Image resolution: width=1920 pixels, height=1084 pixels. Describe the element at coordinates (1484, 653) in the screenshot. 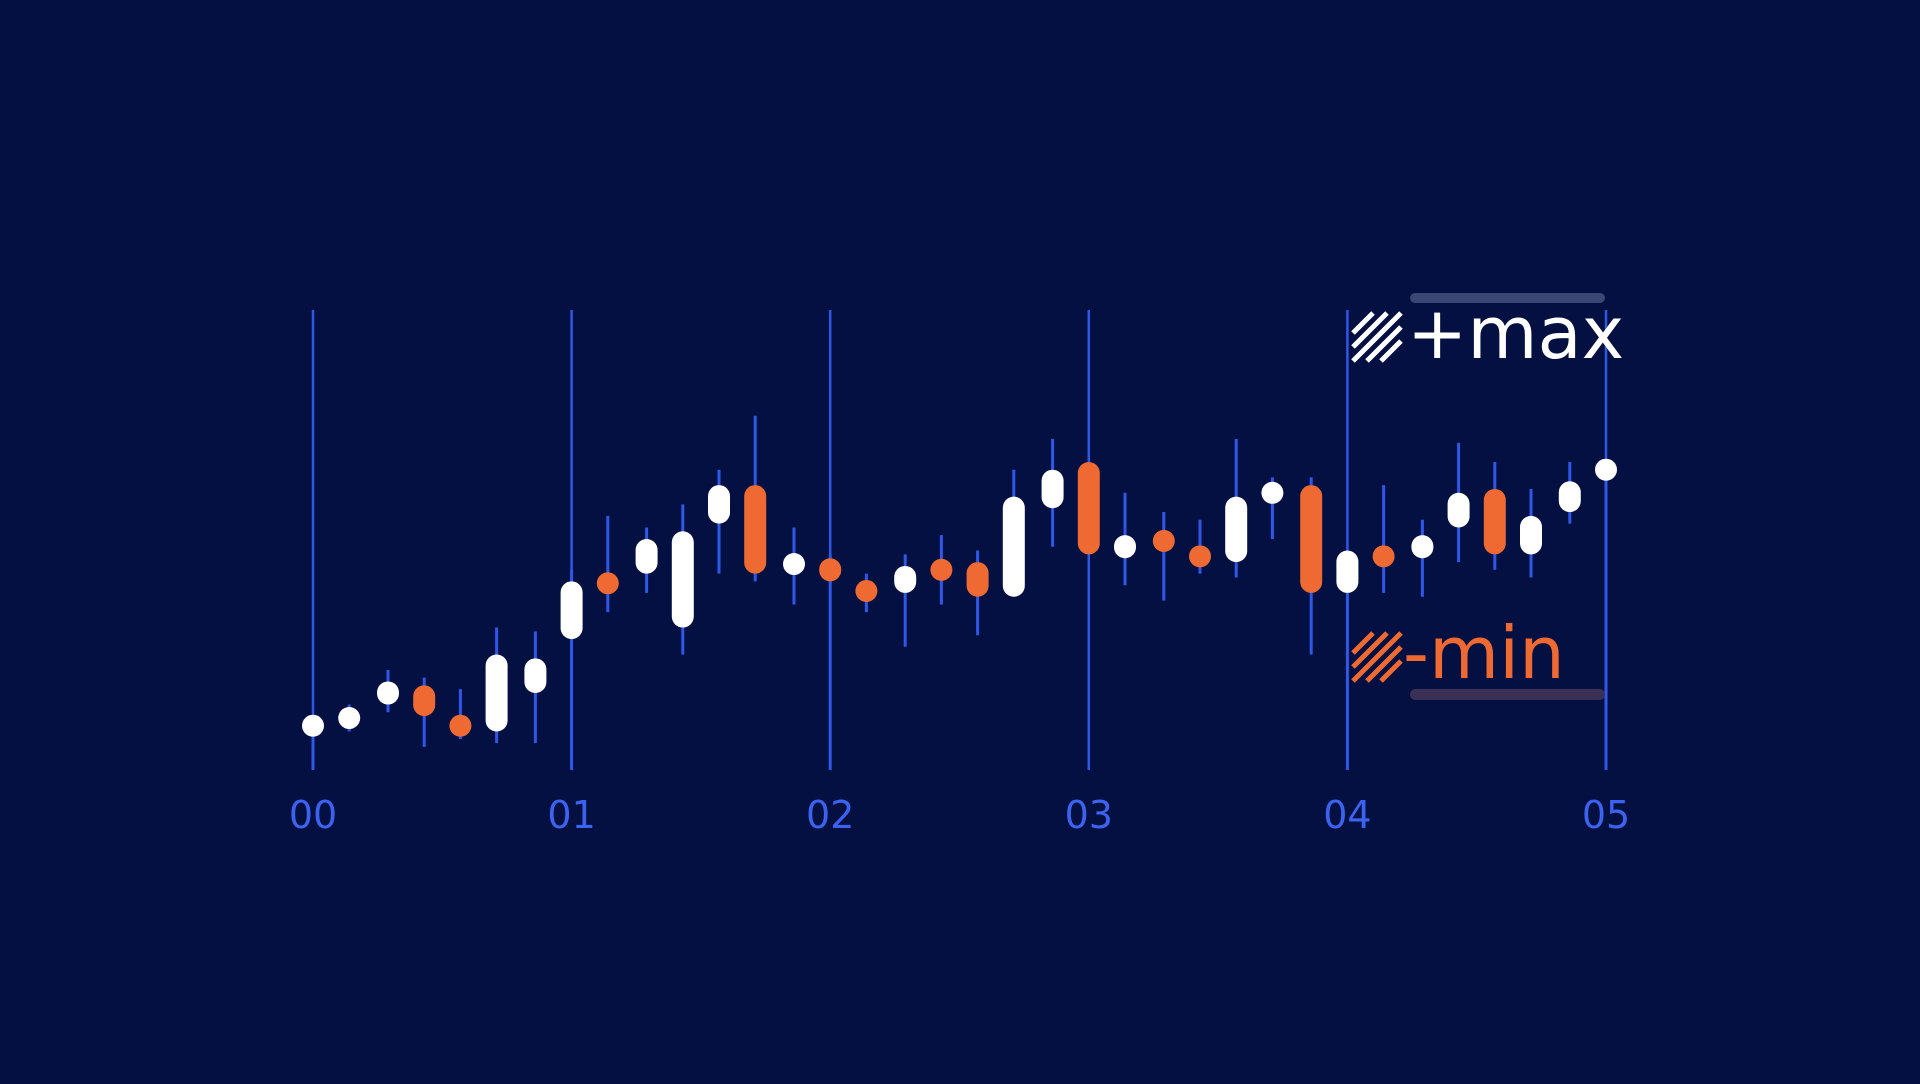

I see `legend-min-label: -min` at that location.